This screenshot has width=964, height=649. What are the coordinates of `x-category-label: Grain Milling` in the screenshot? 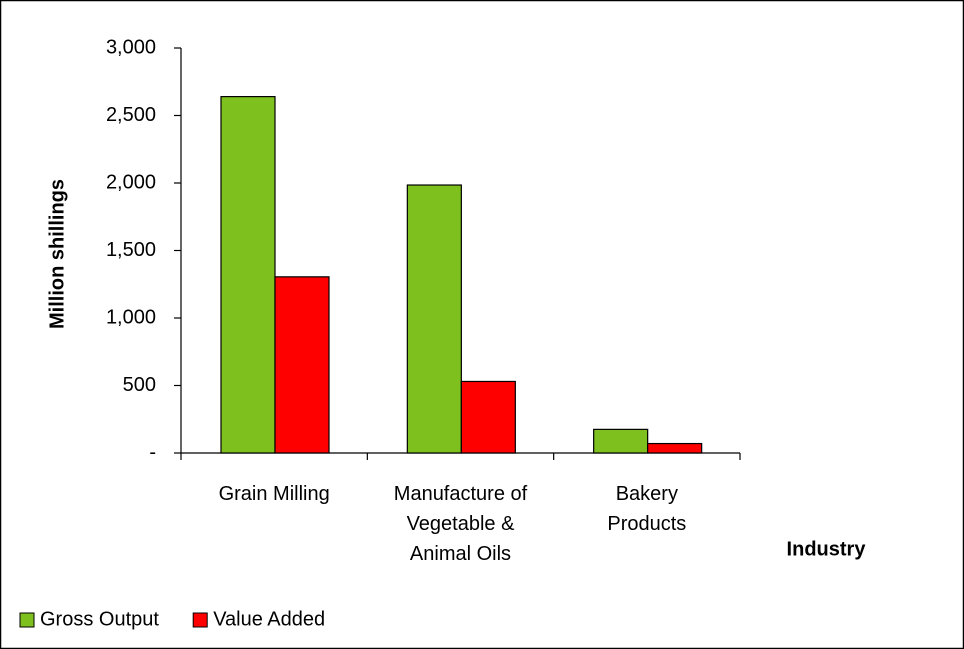 It's located at (274, 494).